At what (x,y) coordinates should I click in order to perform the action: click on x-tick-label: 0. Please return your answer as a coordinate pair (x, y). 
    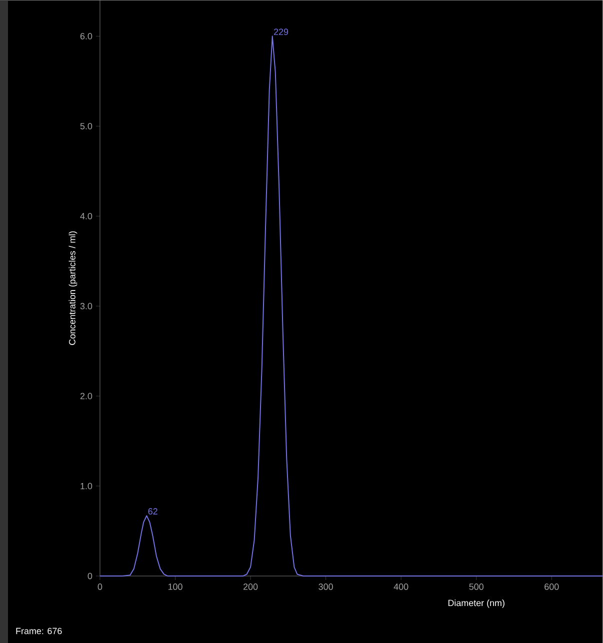
    Looking at the image, I should click on (100, 587).